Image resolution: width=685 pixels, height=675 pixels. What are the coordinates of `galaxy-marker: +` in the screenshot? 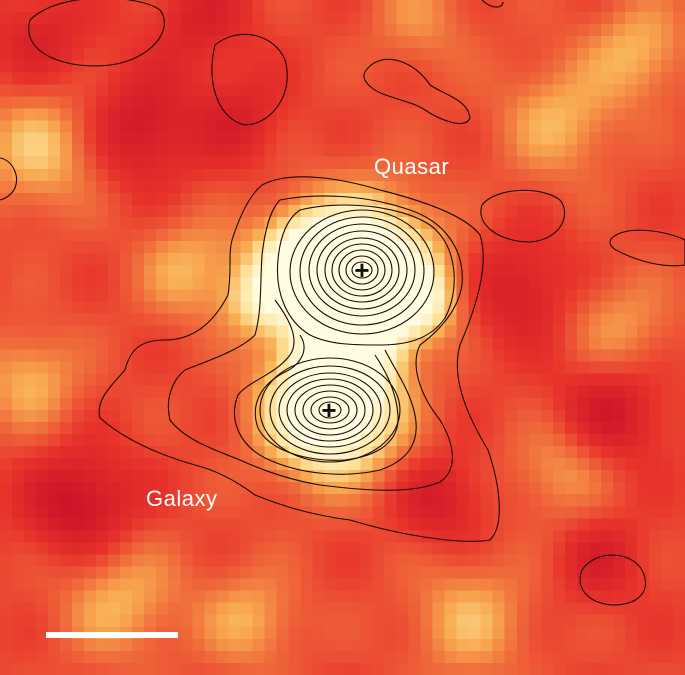 It's located at (328, 410).